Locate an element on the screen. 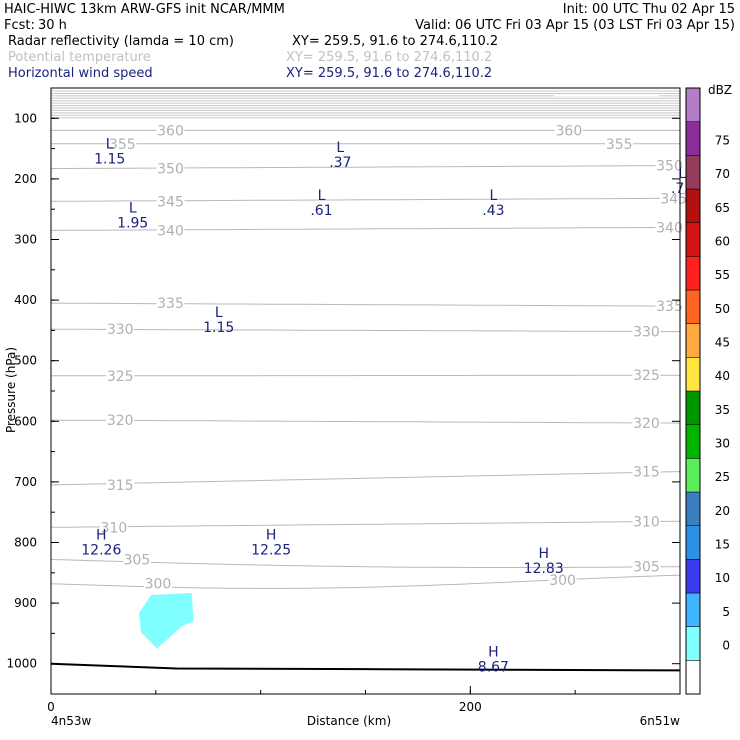 This screenshot has height=740, width=740. wind-extremum-value: 12.26 is located at coordinates (101, 551).